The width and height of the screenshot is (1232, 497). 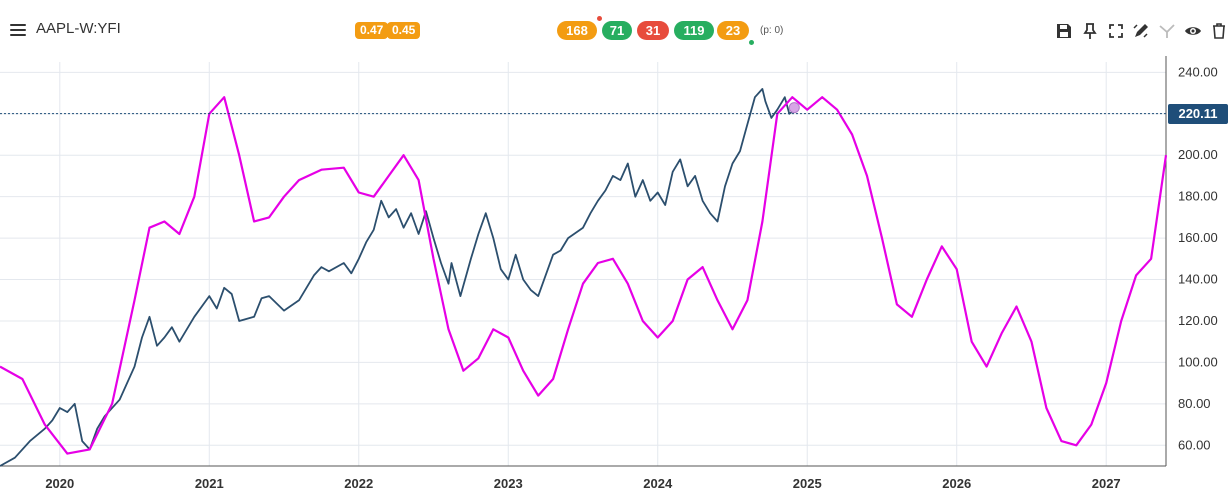 What do you see at coordinates (1198, 71) in the screenshot?
I see `y-tick-label: 240.00` at bounding box center [1198, 71].